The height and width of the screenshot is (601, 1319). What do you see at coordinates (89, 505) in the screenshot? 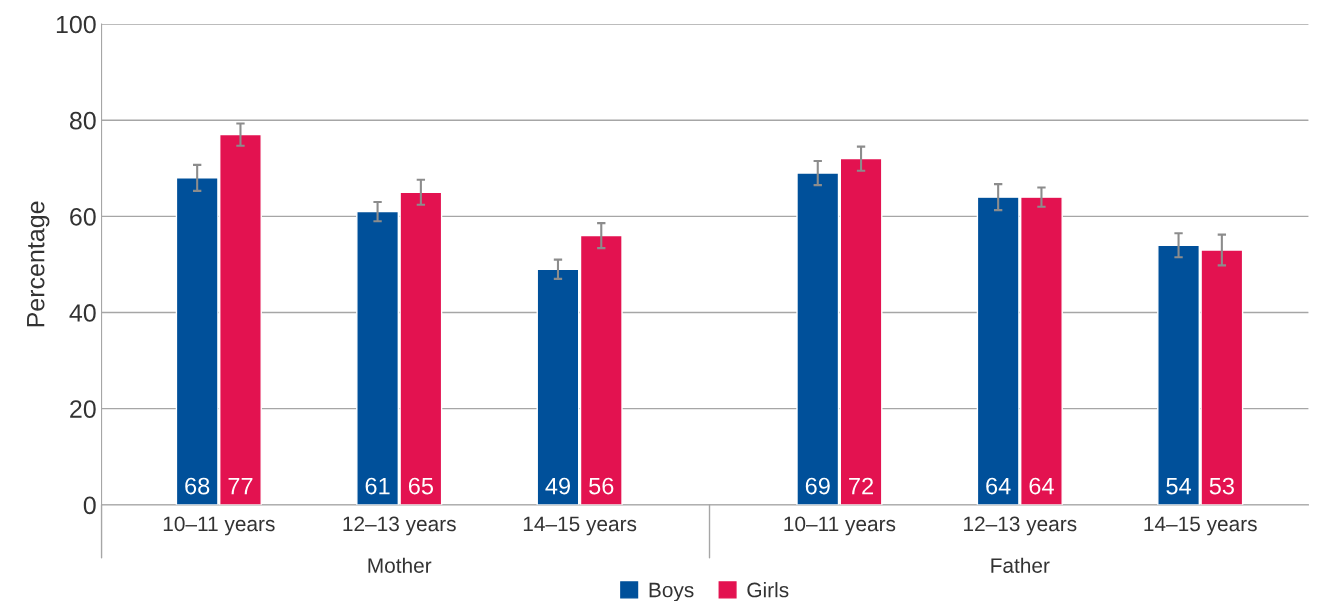
I see `y-tick-label: 0` at bounding box center [89, 505].